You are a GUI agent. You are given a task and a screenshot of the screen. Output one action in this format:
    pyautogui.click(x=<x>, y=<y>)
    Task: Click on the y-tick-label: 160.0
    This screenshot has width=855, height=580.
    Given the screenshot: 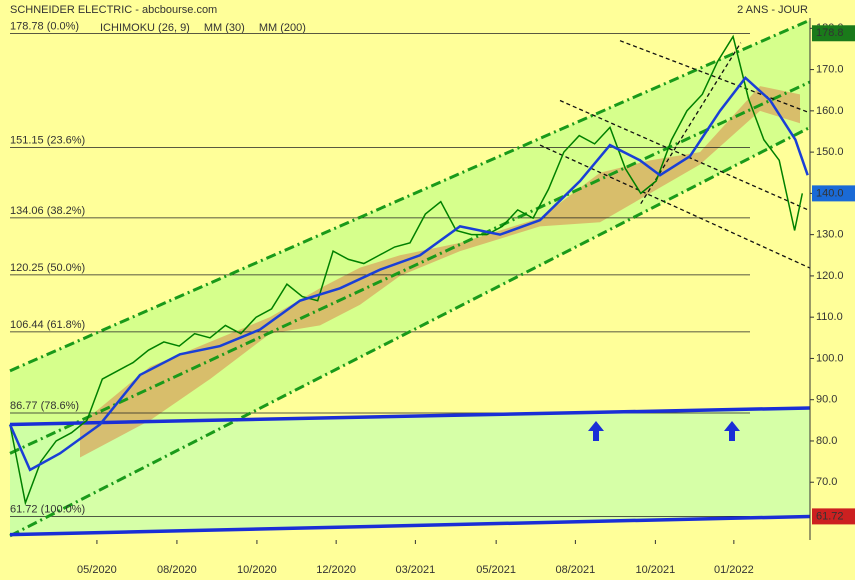 What is the action you would take?
    pyautogui.click(x=830, y=111)
    